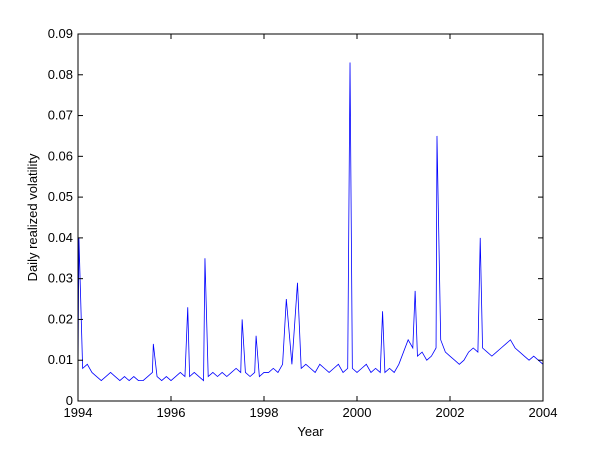 This screenshot has height=451, width=599. I want to click on y-tick-label: 0, so click(69, 400).